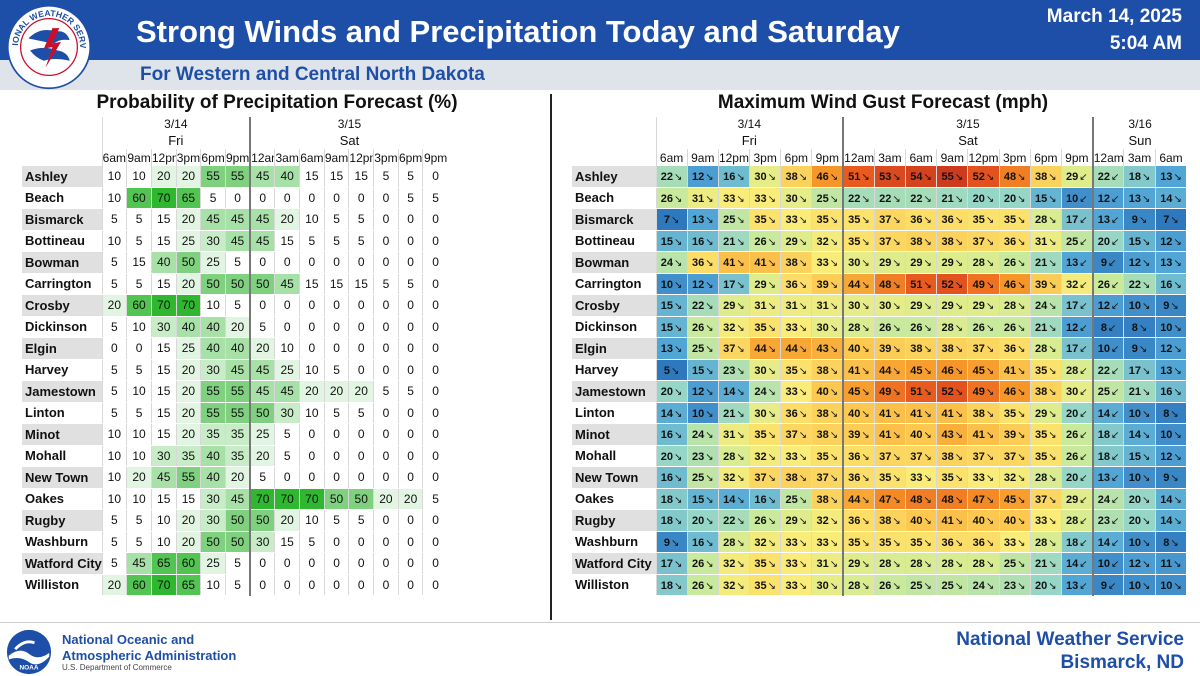 Image resolution: width=1200 pixels, height=676 pixels. What do you see at coordinates (235, 305) in the screenshot?
I see `pop-row: Crosby 20 60 70 70 10 5 0 0 0 0 0 0 0 0` at bounding box center [235, 305].